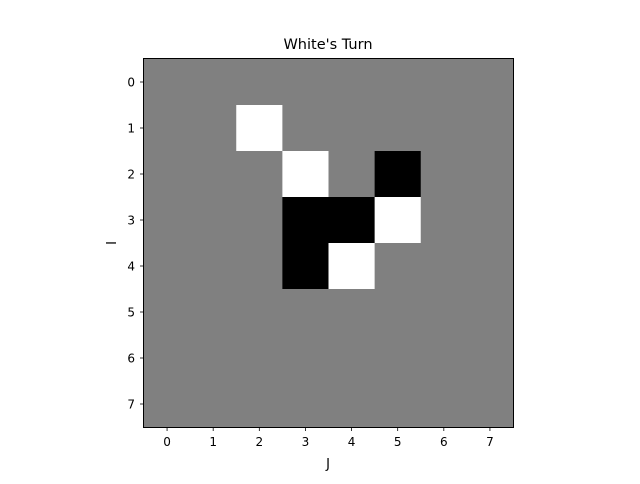  Describe the element at coordinates (112, 243) in the screenshot. I see `y-axis-label: I` at that location.